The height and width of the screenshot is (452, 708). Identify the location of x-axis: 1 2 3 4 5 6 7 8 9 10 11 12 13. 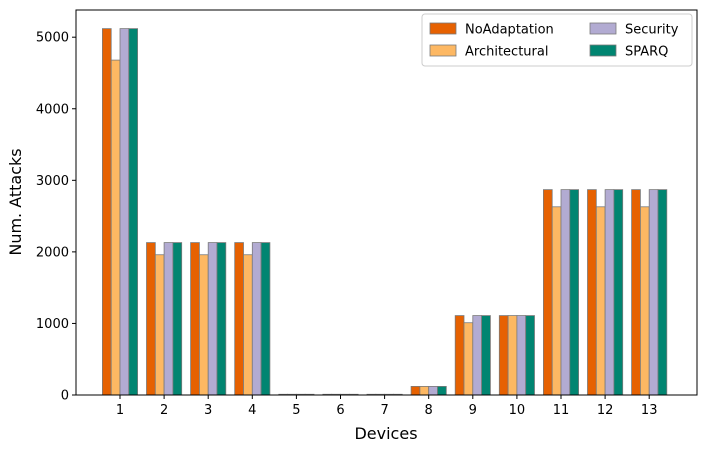
(387, 406).